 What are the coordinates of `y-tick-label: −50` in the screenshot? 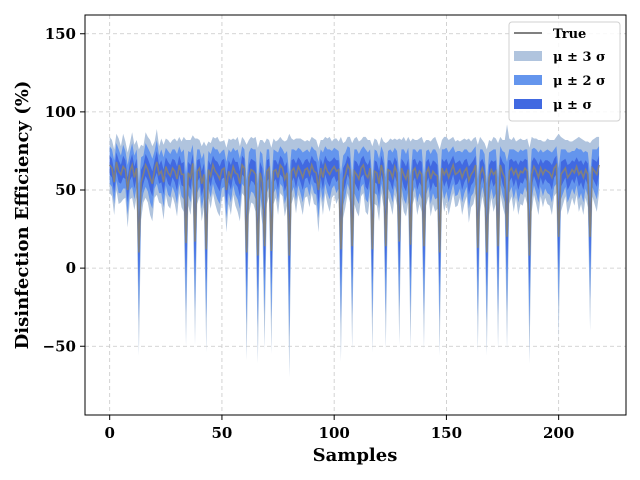 It's located at (59, 346).